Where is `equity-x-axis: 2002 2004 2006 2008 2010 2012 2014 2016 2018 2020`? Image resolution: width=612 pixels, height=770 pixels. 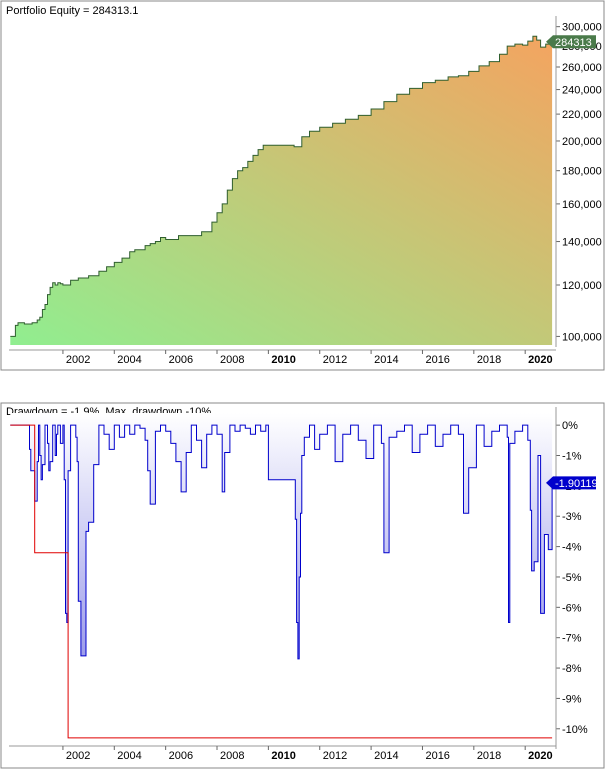 equity-x-axis: 2002 2004 2006 2008 2010 2012 2014 2016 2018 2020 is located at coordinates (282, 357).